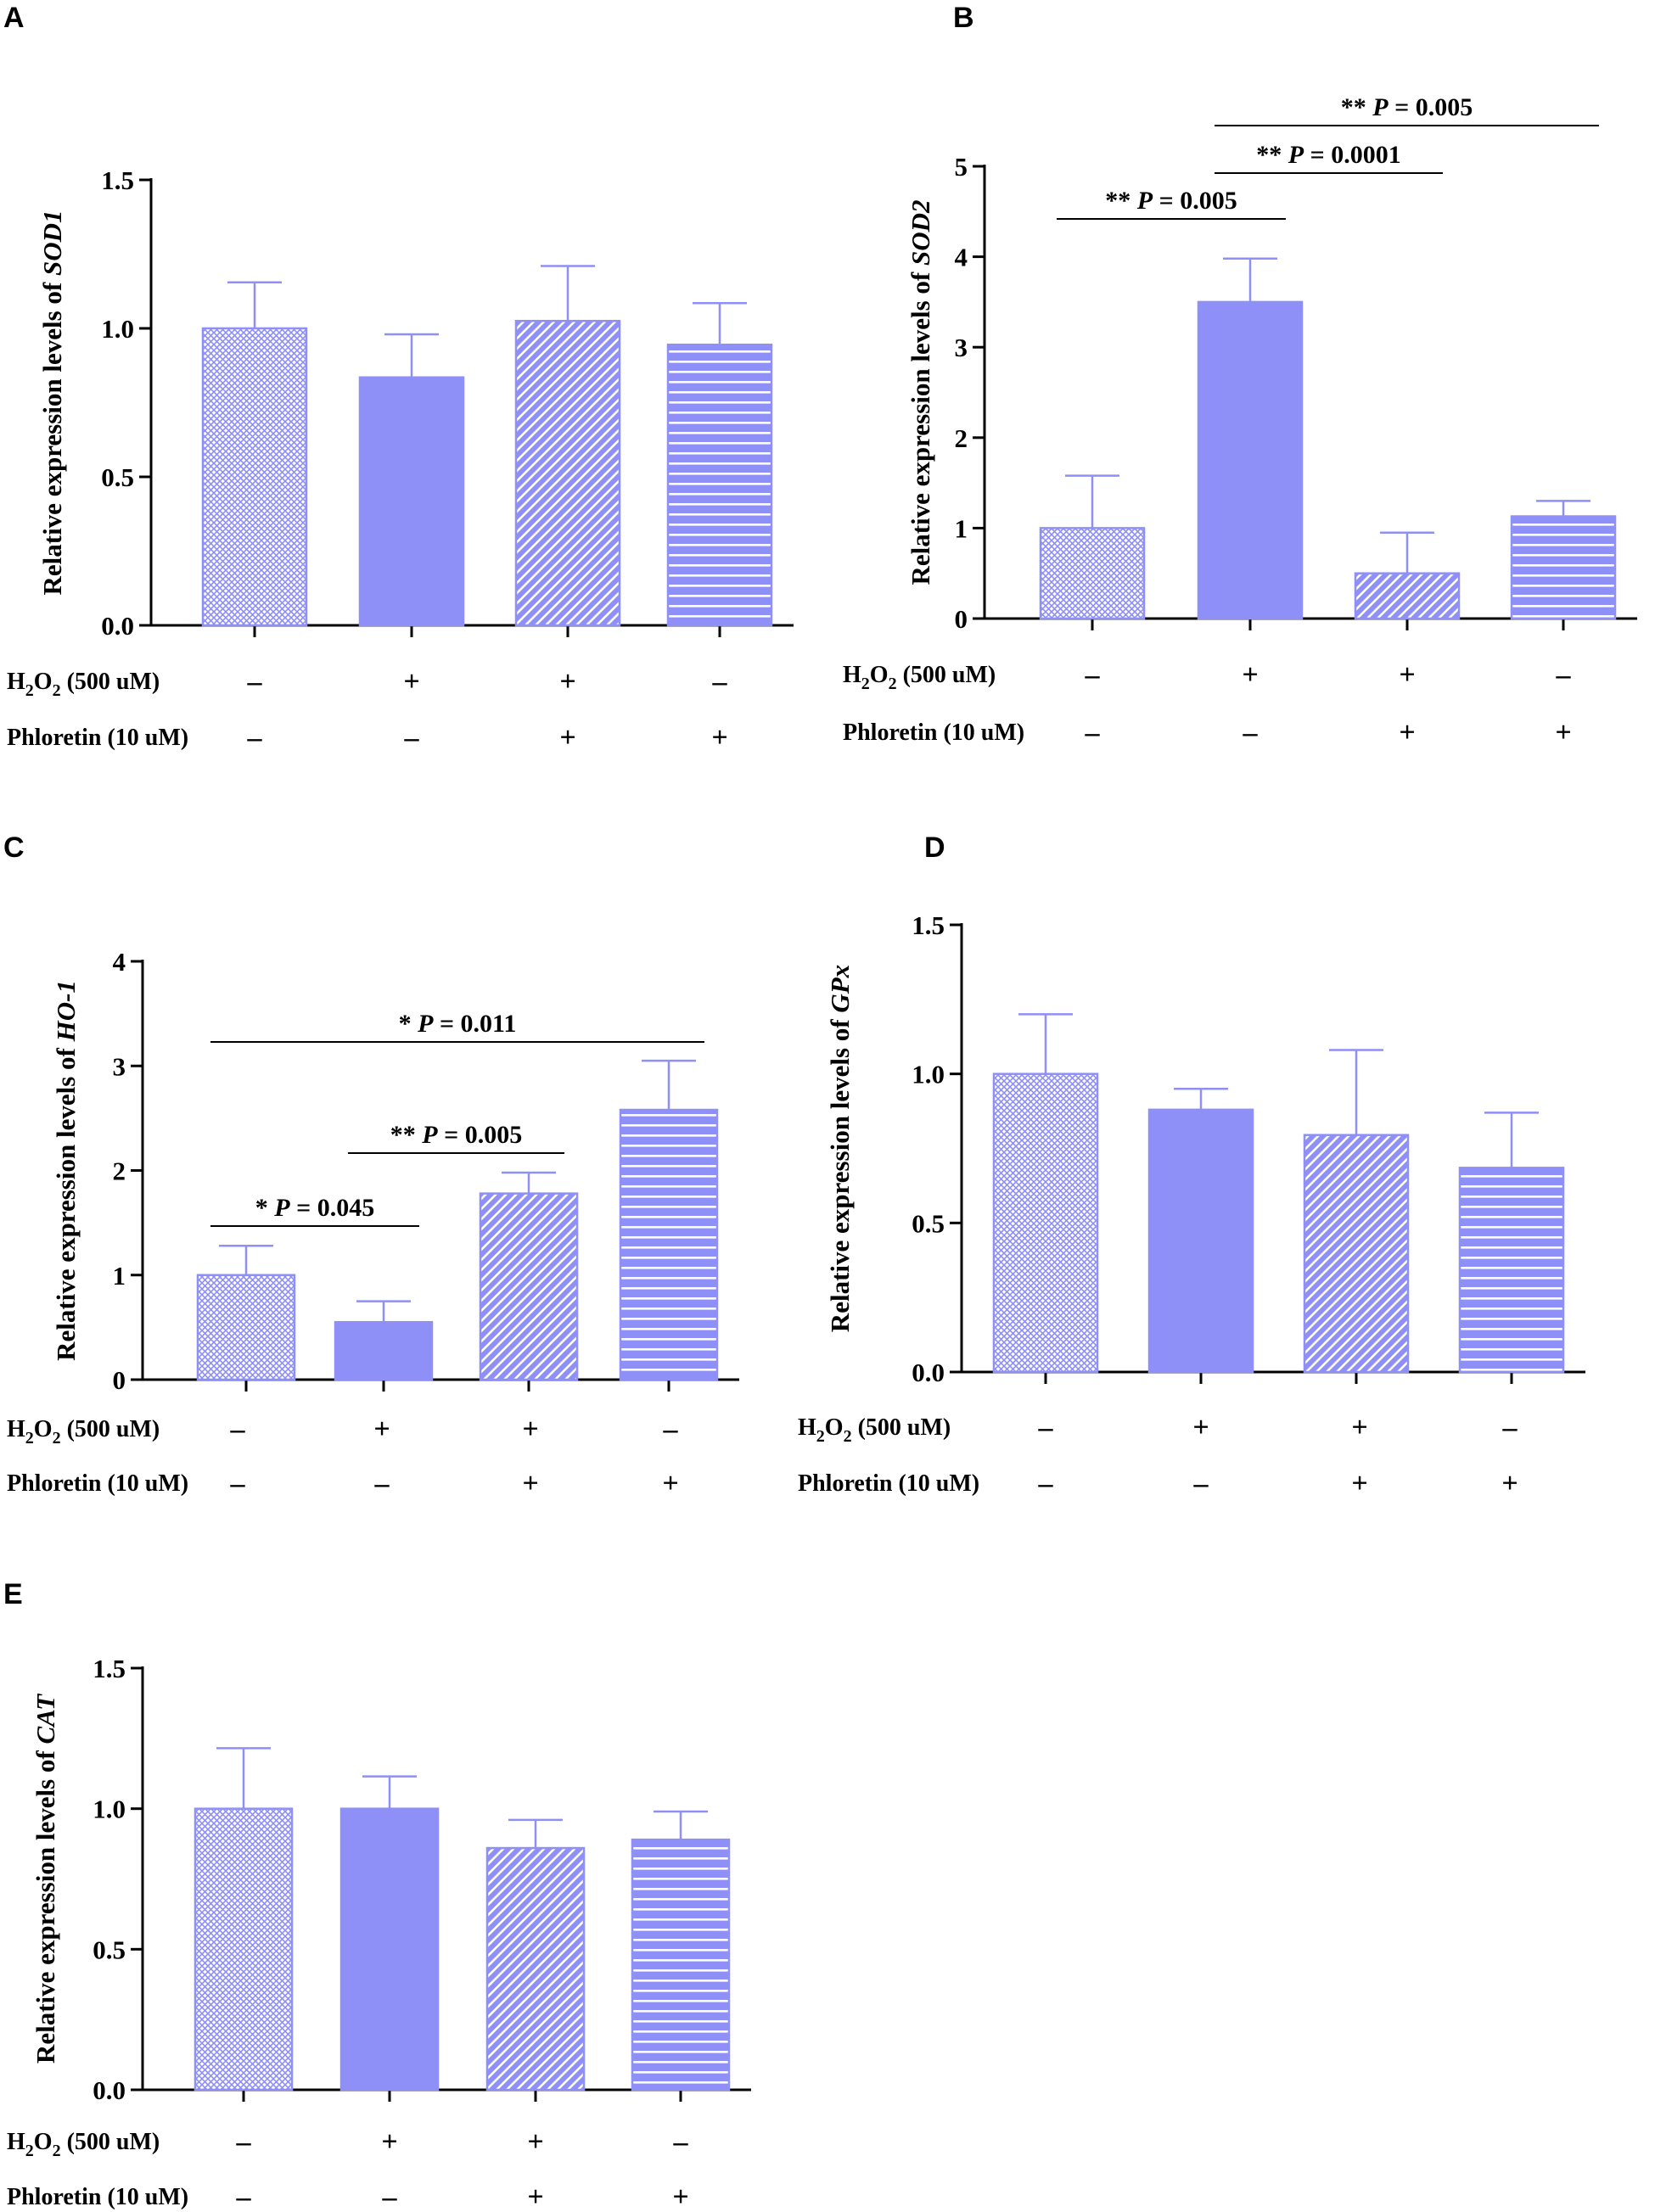  What do you see at coordinates (920, 392) in the screenshot?
I see `y-axis-label: Relative expression levels of SOD2` at bounding box center [920, 392].